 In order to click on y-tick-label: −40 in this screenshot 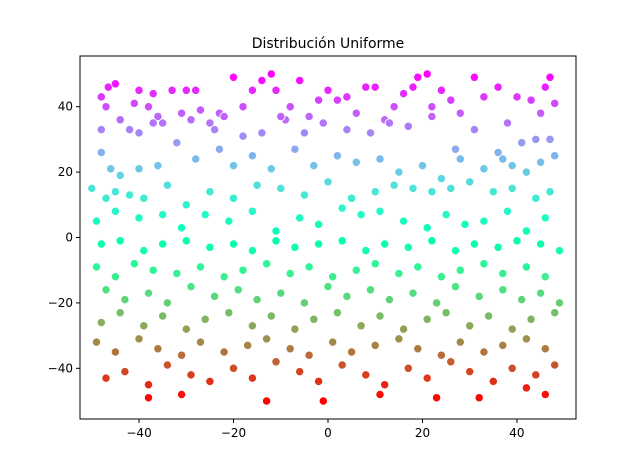, I will do `click(60, 368)`.